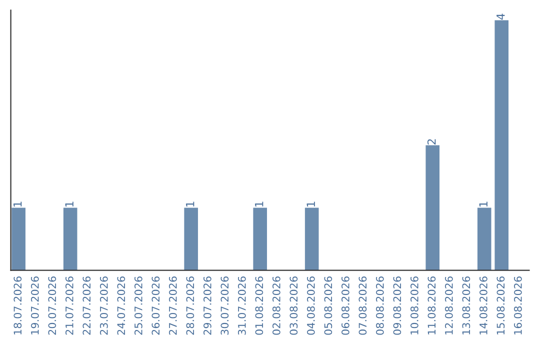  What do you see at coordinates (500, 17) in the screenshot?
I see `data-label: 4` at bounding box center [500, 17].